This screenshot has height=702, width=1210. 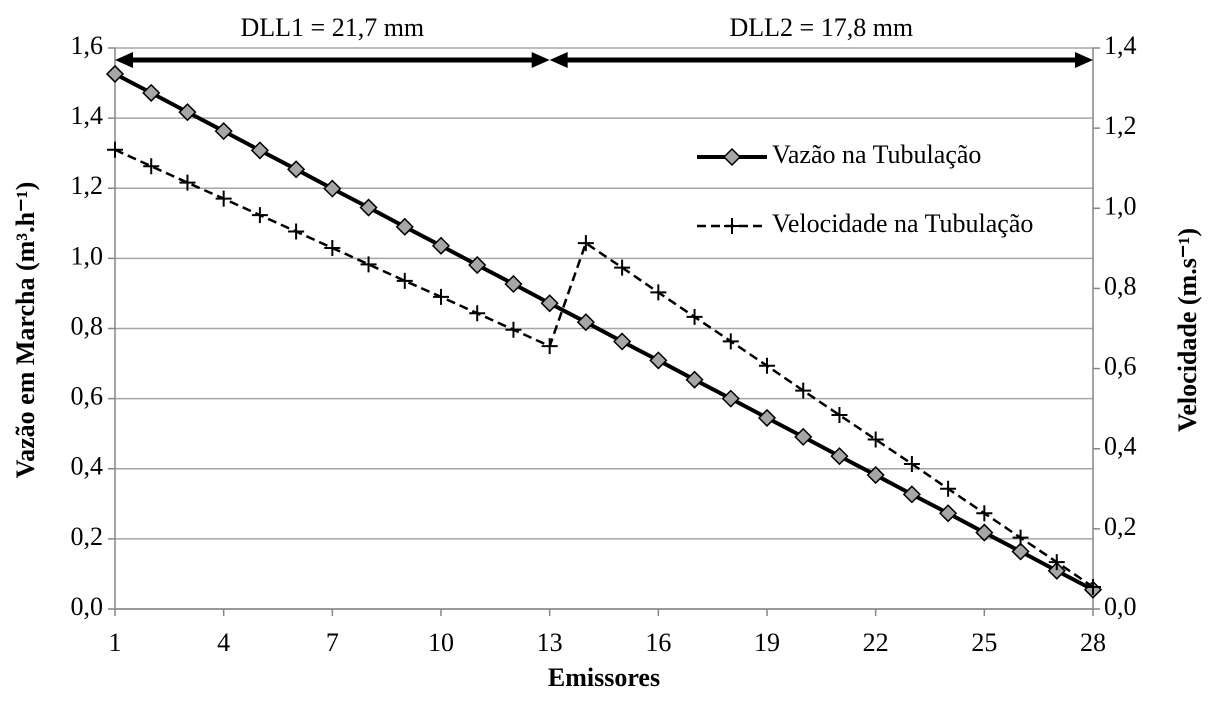 I want to click on y2-tick-label: 1,0, so click(x=1120, y=205).